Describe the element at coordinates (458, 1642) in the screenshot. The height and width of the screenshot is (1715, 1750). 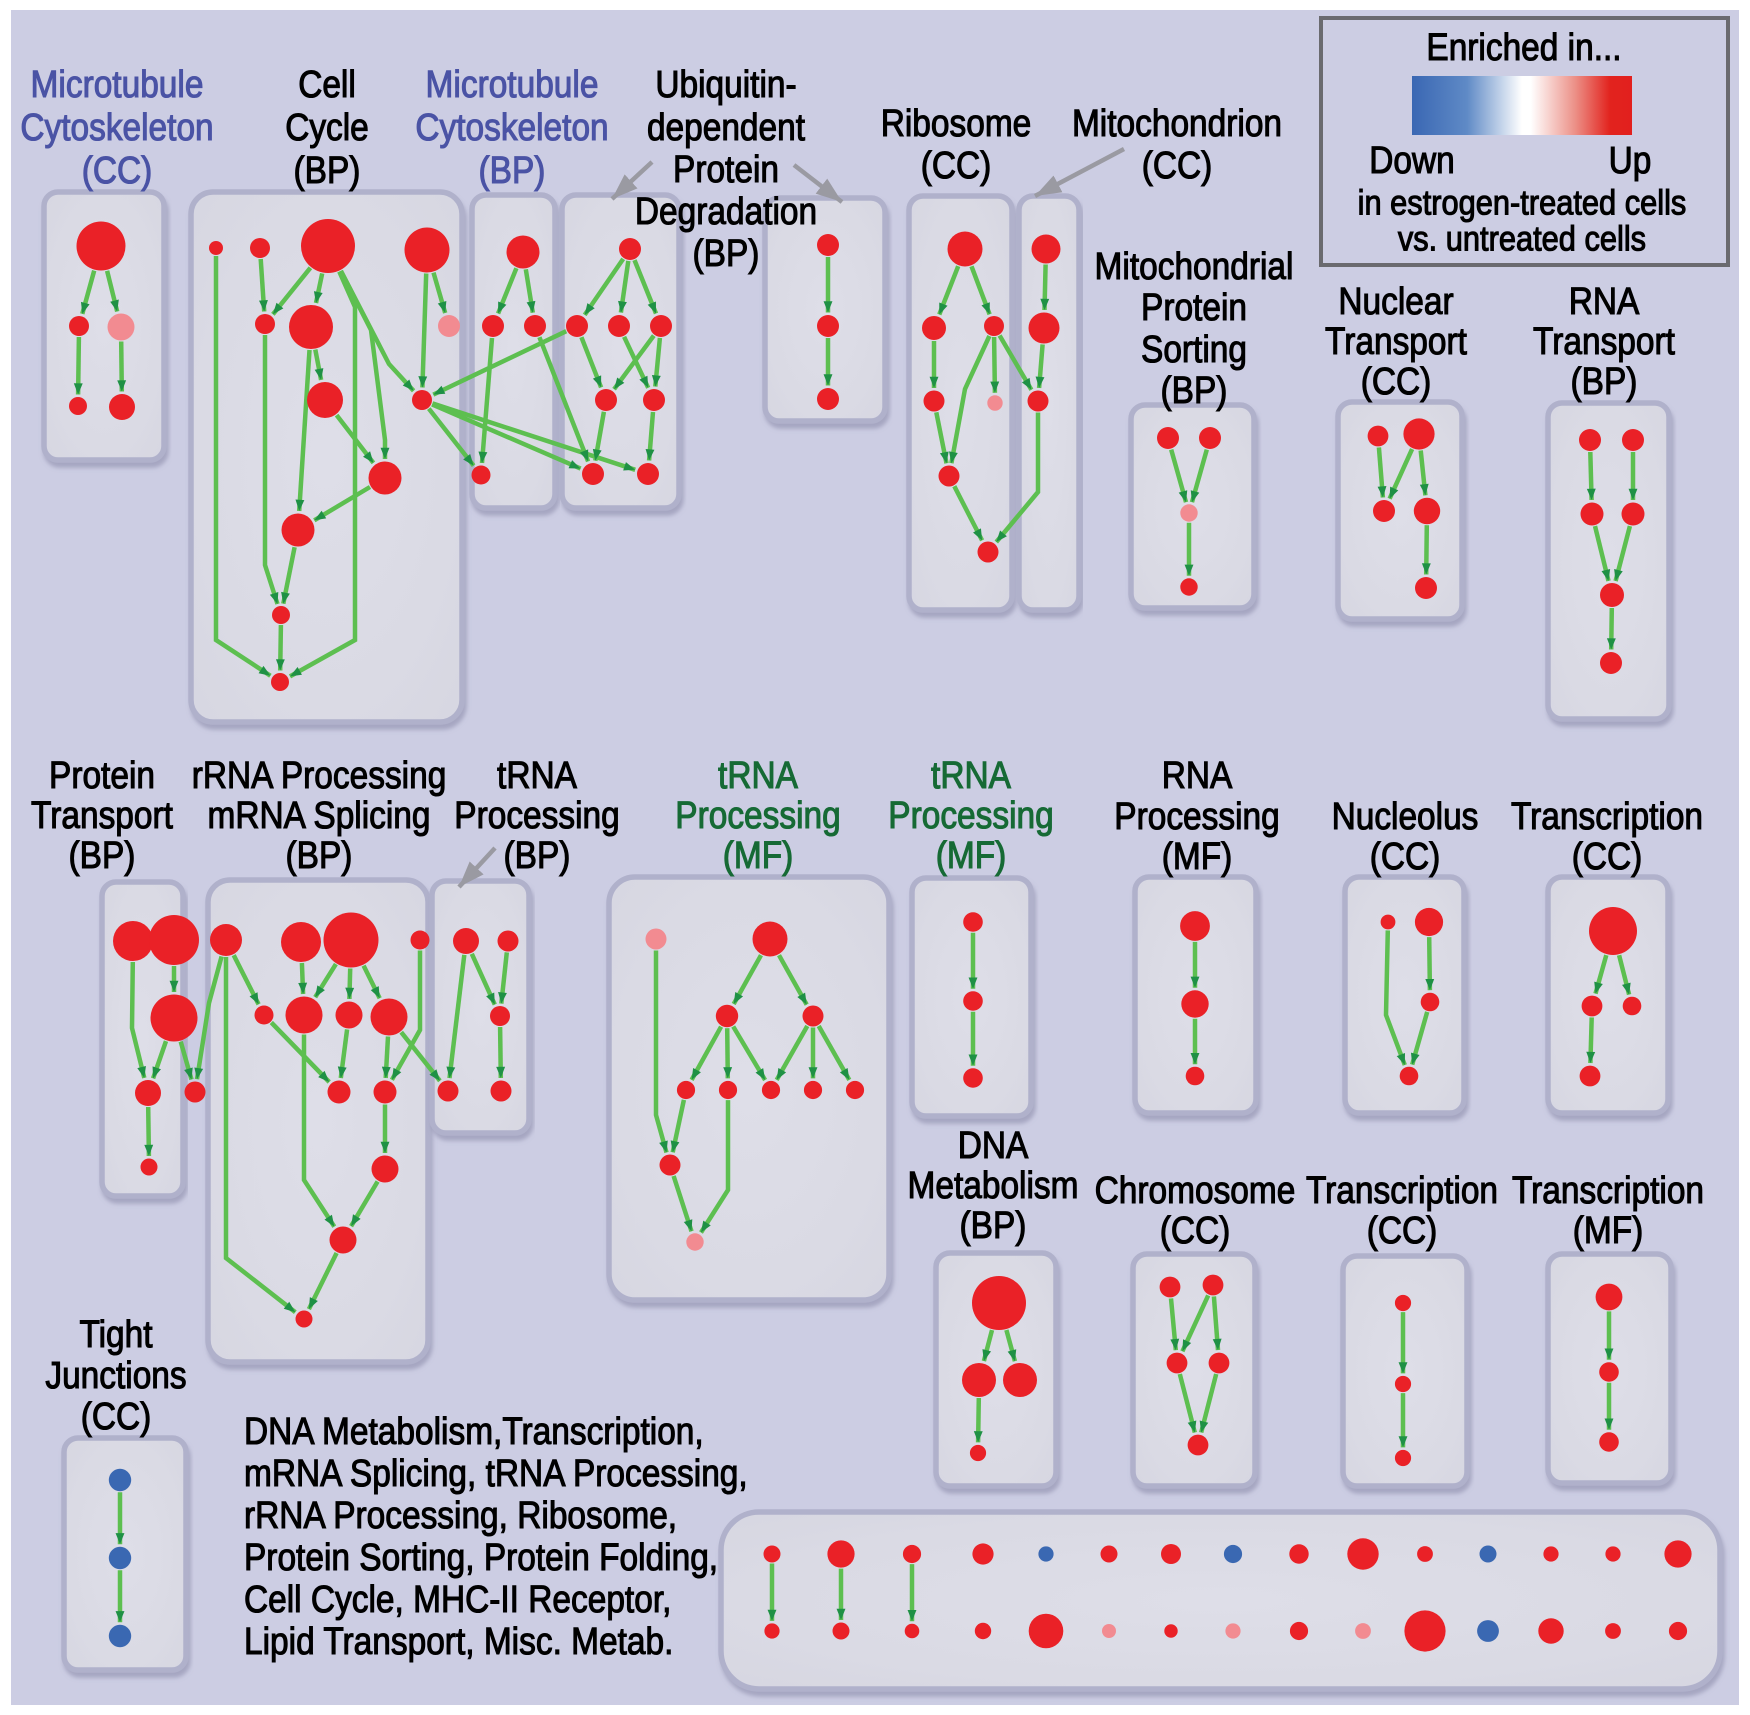
I see `svg-text: Lipid Transport, Misc. Metab.` at that location.